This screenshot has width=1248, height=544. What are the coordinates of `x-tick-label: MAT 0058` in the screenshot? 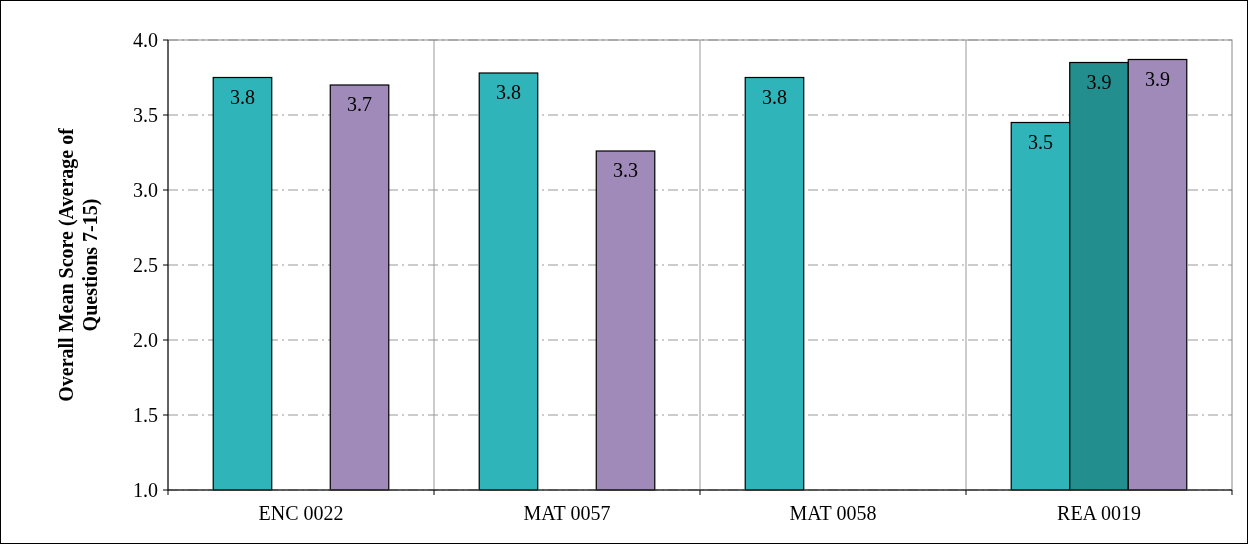 It's located at (833, 513).